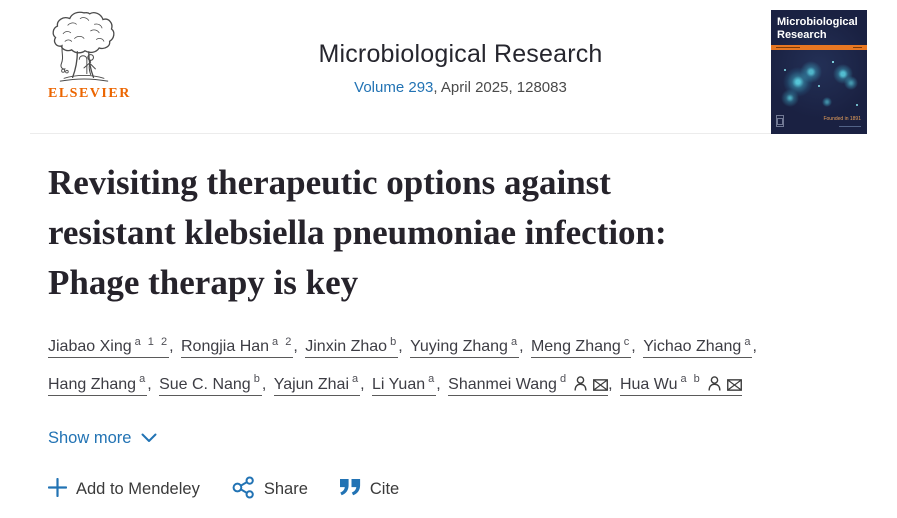  I want to click on elsevier-logo: ELSEVIER, so click(90, 56).